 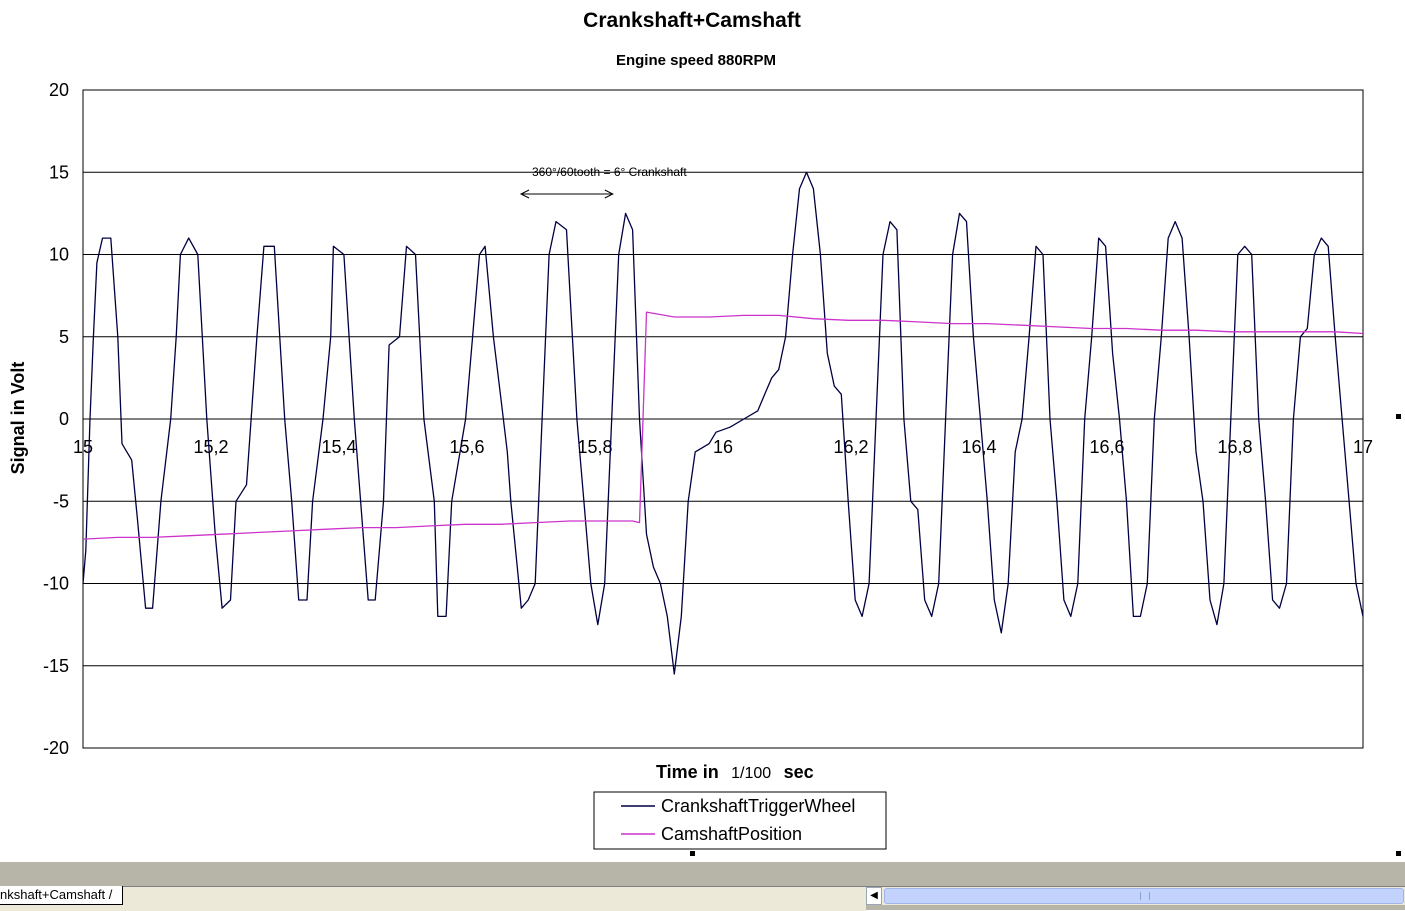 I want to click on legend-label-camshaft: CamshaftPosition, so click(x=731, y=834).